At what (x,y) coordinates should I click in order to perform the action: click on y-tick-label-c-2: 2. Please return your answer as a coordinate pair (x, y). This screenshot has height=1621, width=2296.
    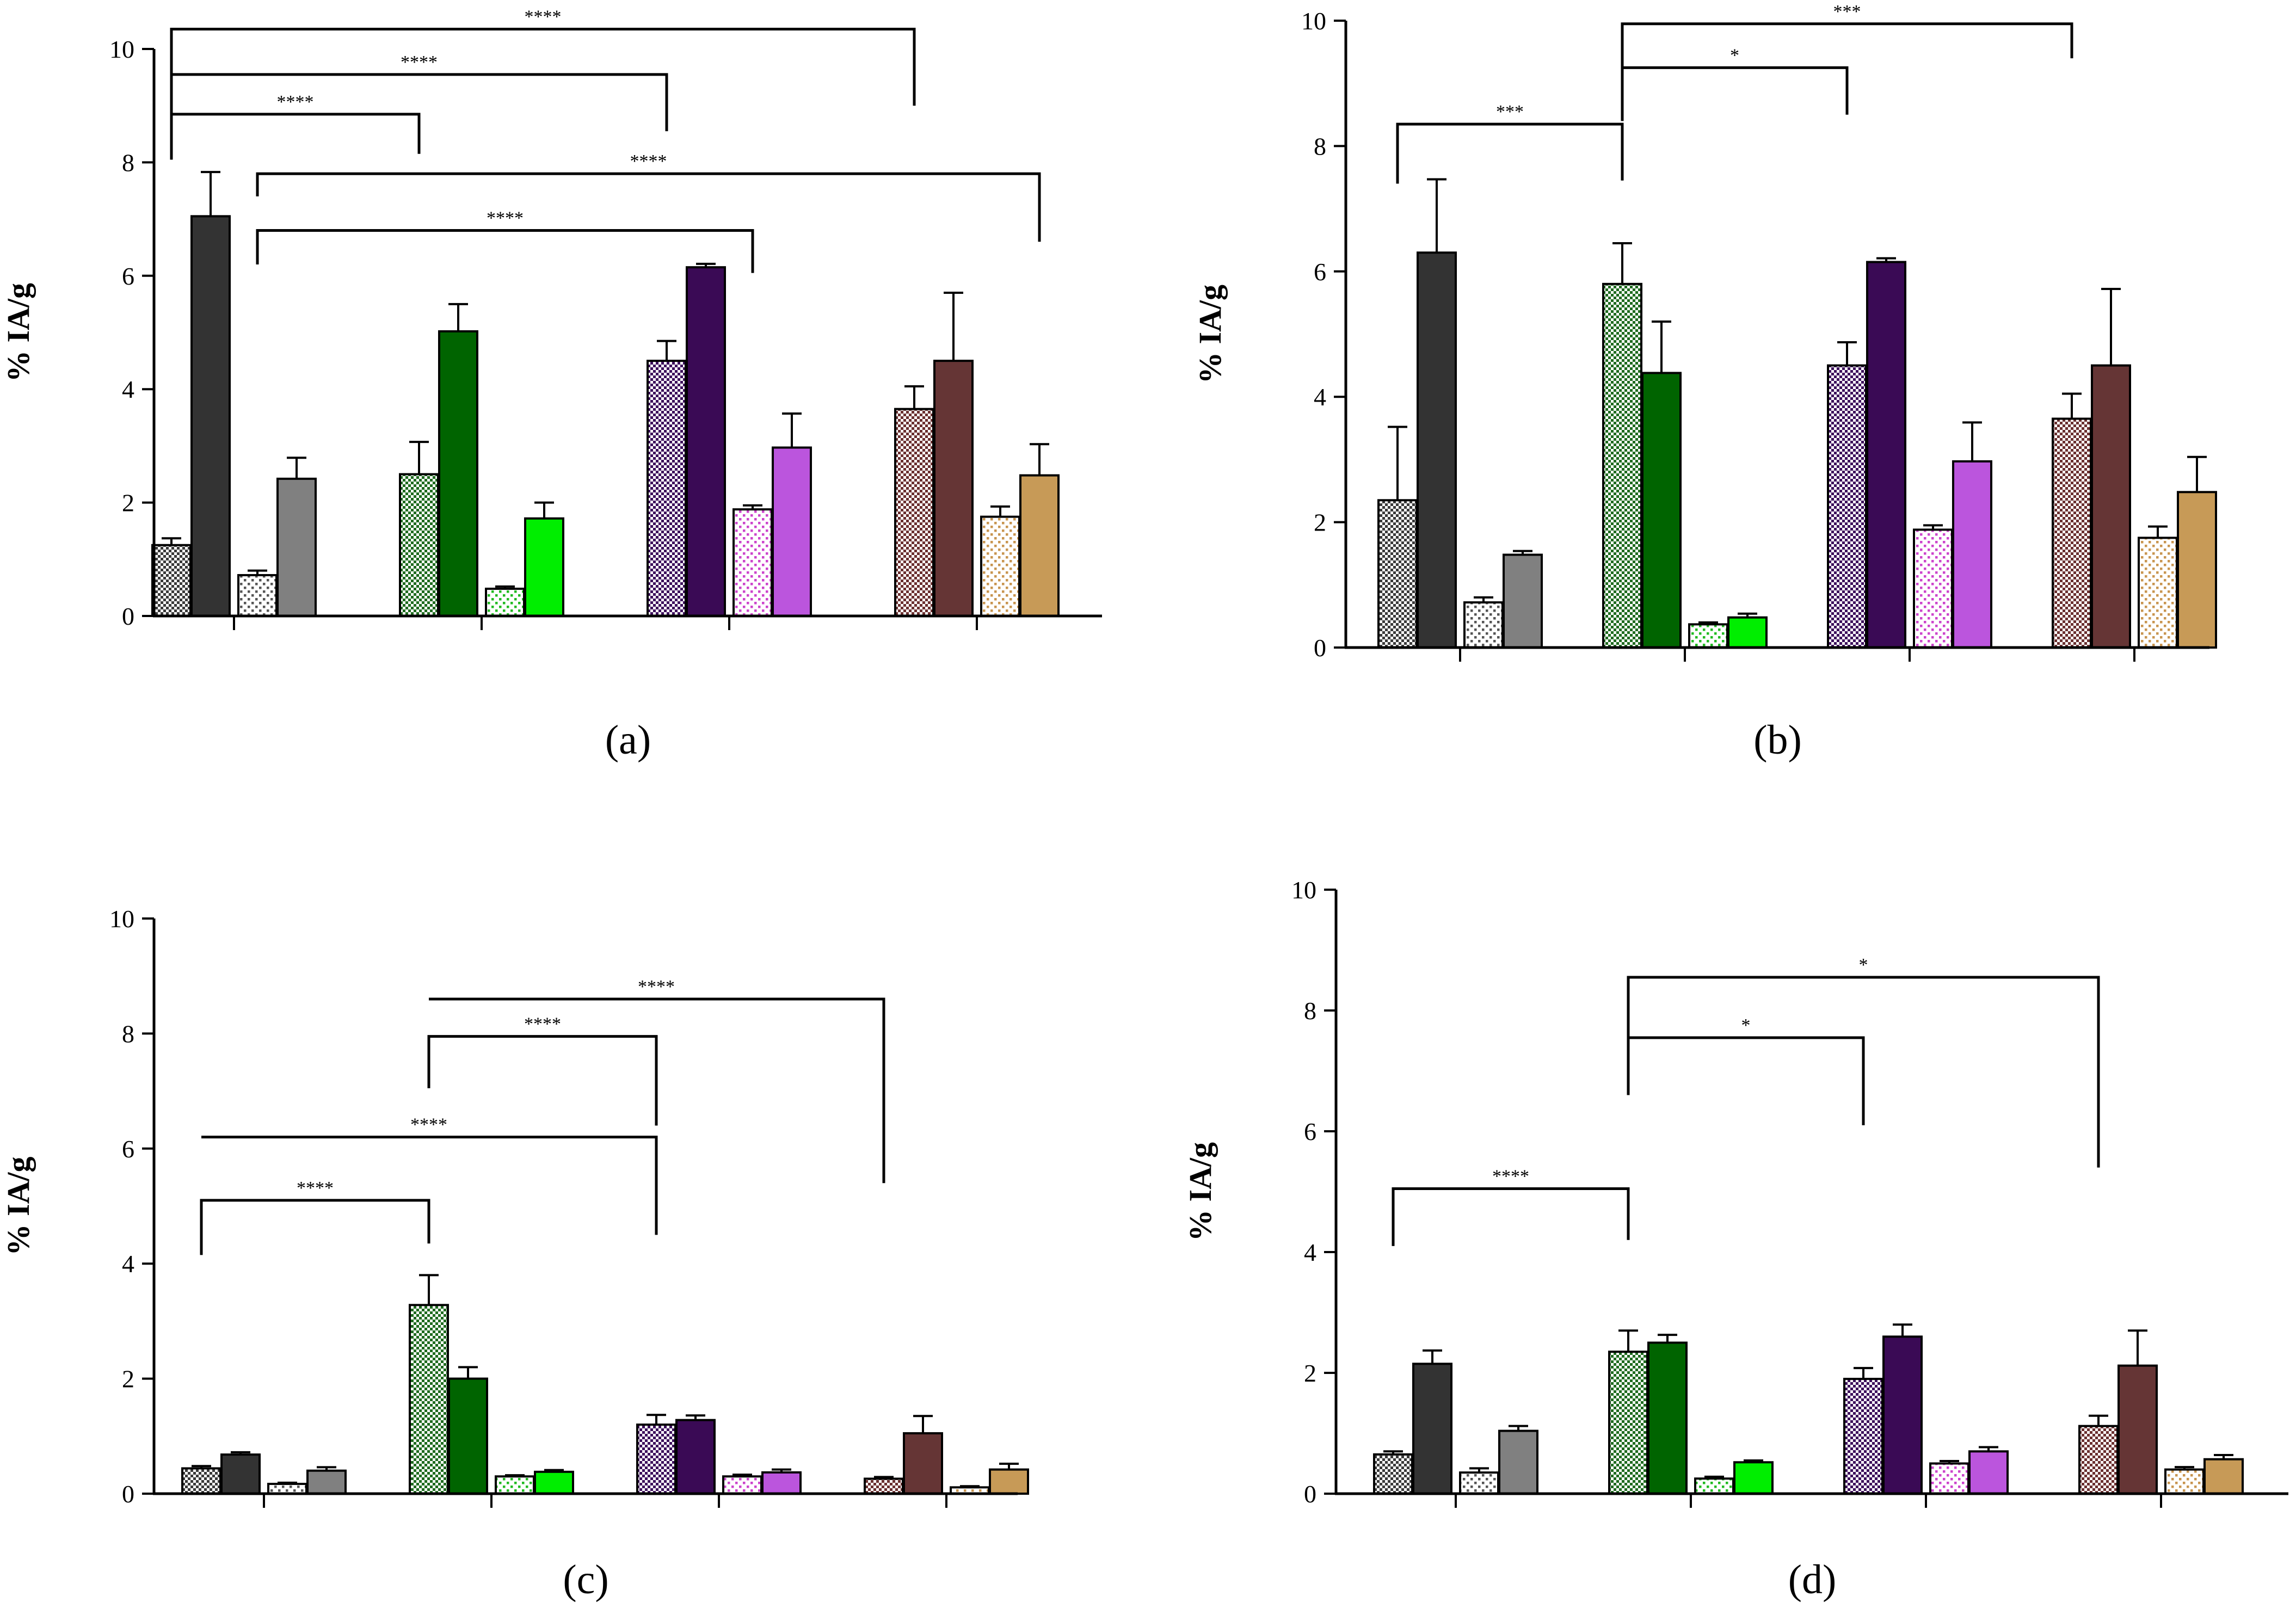
    Looking at the image, I should click on (128, 1379).